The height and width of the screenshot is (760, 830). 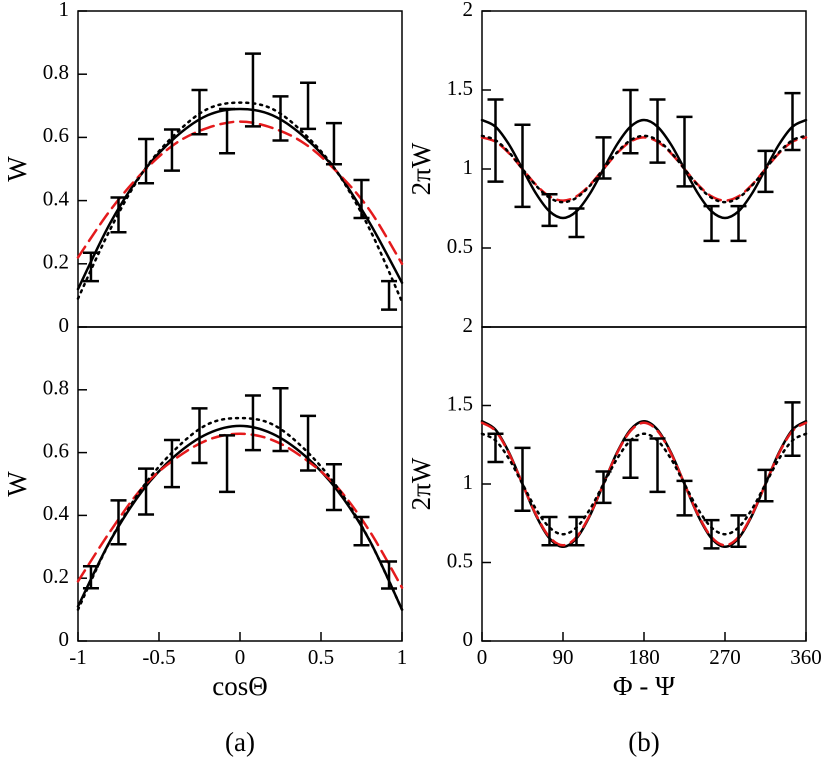 What do you see at coordinates (321, 657) in the screenshot?
I see `x-tick-label: 0.5` at bounding box center [321, 657].